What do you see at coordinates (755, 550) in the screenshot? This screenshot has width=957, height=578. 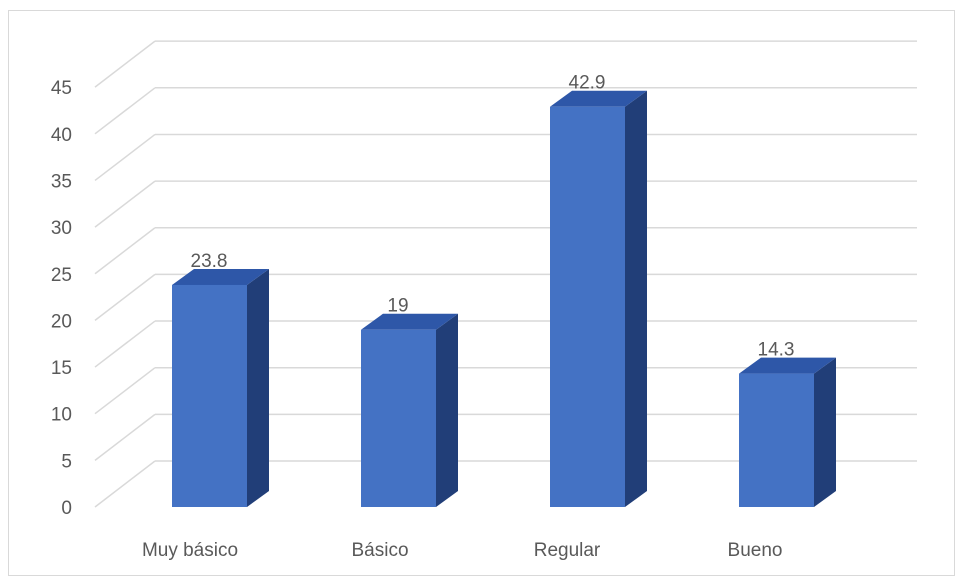 I see `x-tick-label: Bueno` at bounding box center [755, 550].